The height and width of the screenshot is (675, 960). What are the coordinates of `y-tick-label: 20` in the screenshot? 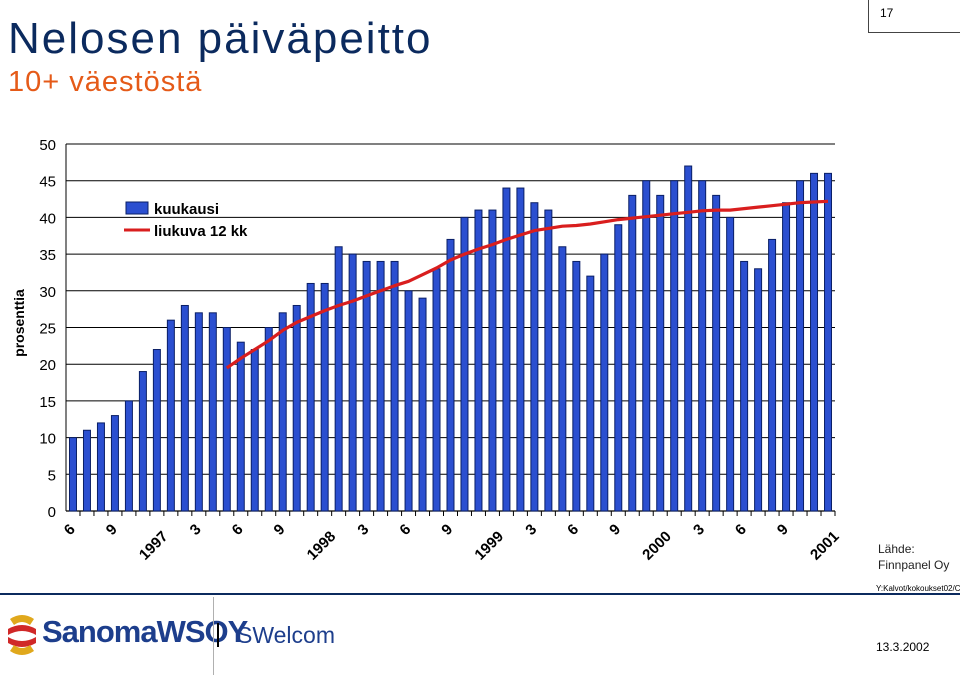 It's located at (47, 365).